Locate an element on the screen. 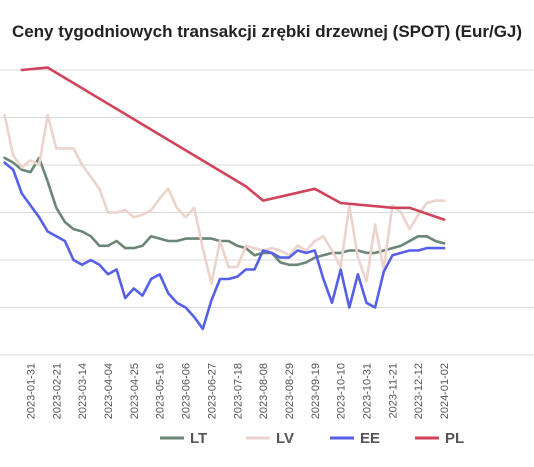 The height and width of the screenshot is (467, 534). legend: LT LV EE PL is located at coordinates (312, 438).